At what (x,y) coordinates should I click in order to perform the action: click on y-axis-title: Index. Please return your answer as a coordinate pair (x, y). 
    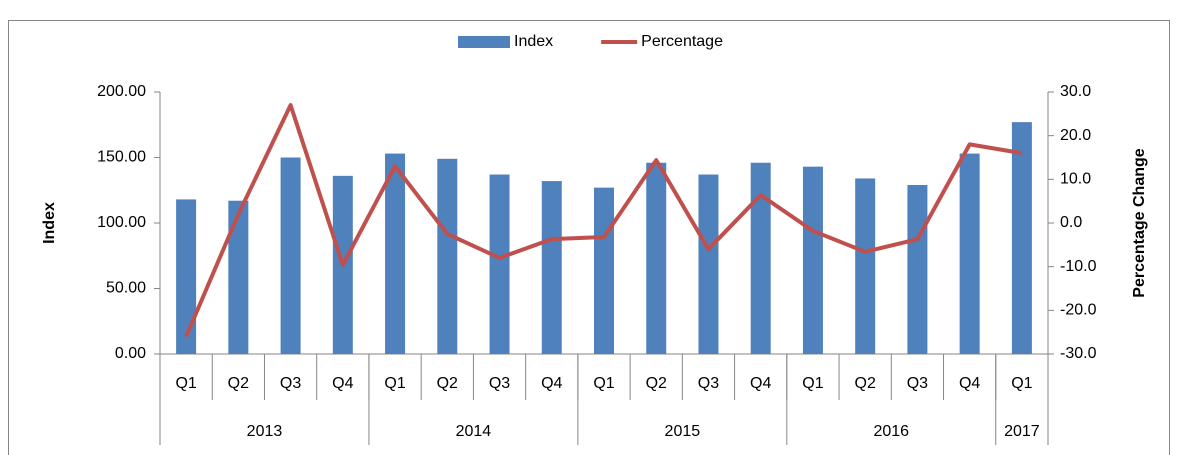
    Looking at the image, I should click on (49, 223).